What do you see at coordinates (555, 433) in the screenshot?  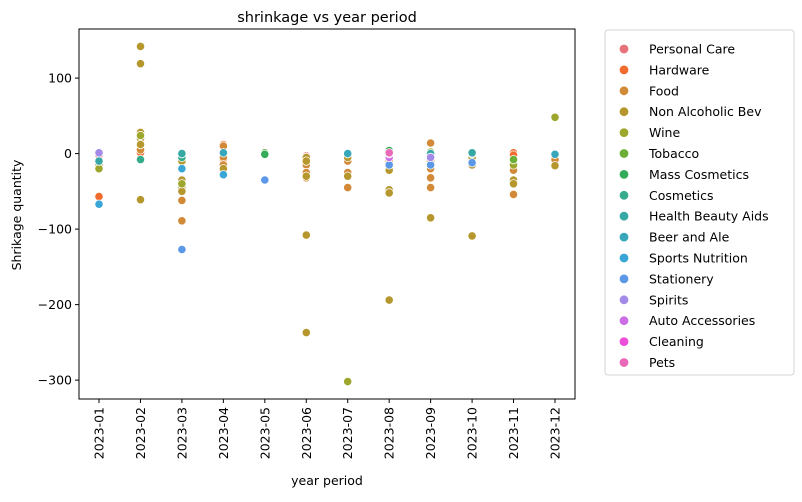 I see `x-tick-label: 2023-12` at bounding box center [555, 433].